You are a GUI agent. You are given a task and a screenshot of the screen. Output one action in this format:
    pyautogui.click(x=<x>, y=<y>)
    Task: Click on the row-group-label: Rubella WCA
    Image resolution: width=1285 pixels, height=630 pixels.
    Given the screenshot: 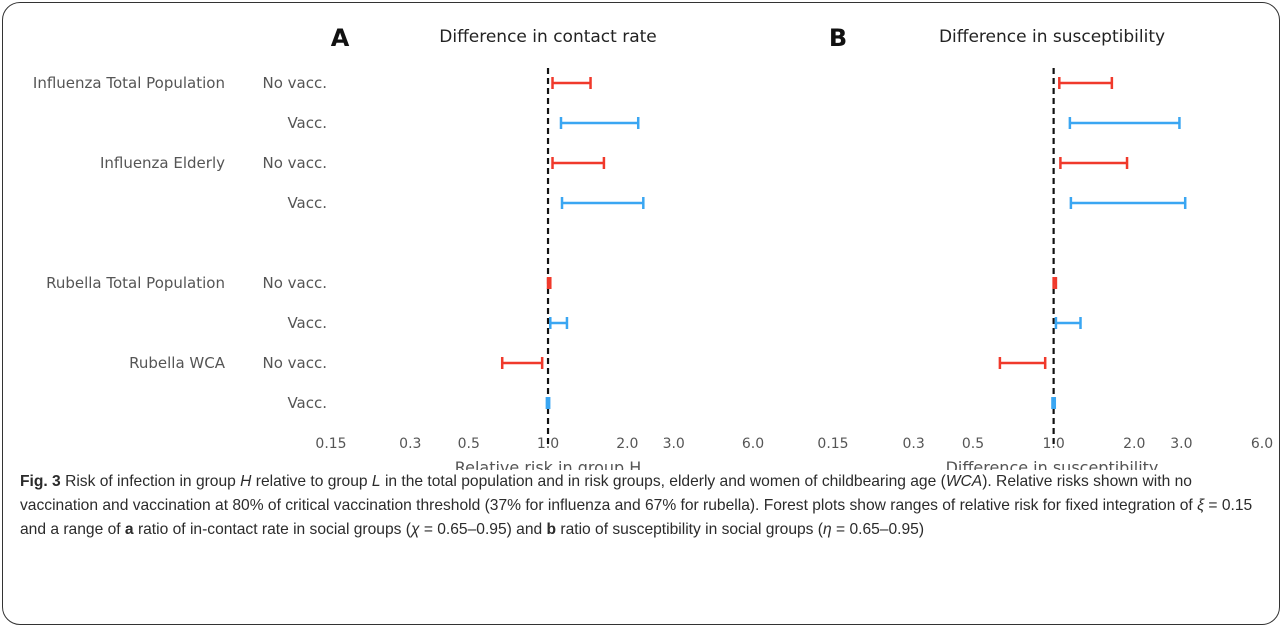 What is the action you would take?
    pyautogui.click(x=177, y=363)
    